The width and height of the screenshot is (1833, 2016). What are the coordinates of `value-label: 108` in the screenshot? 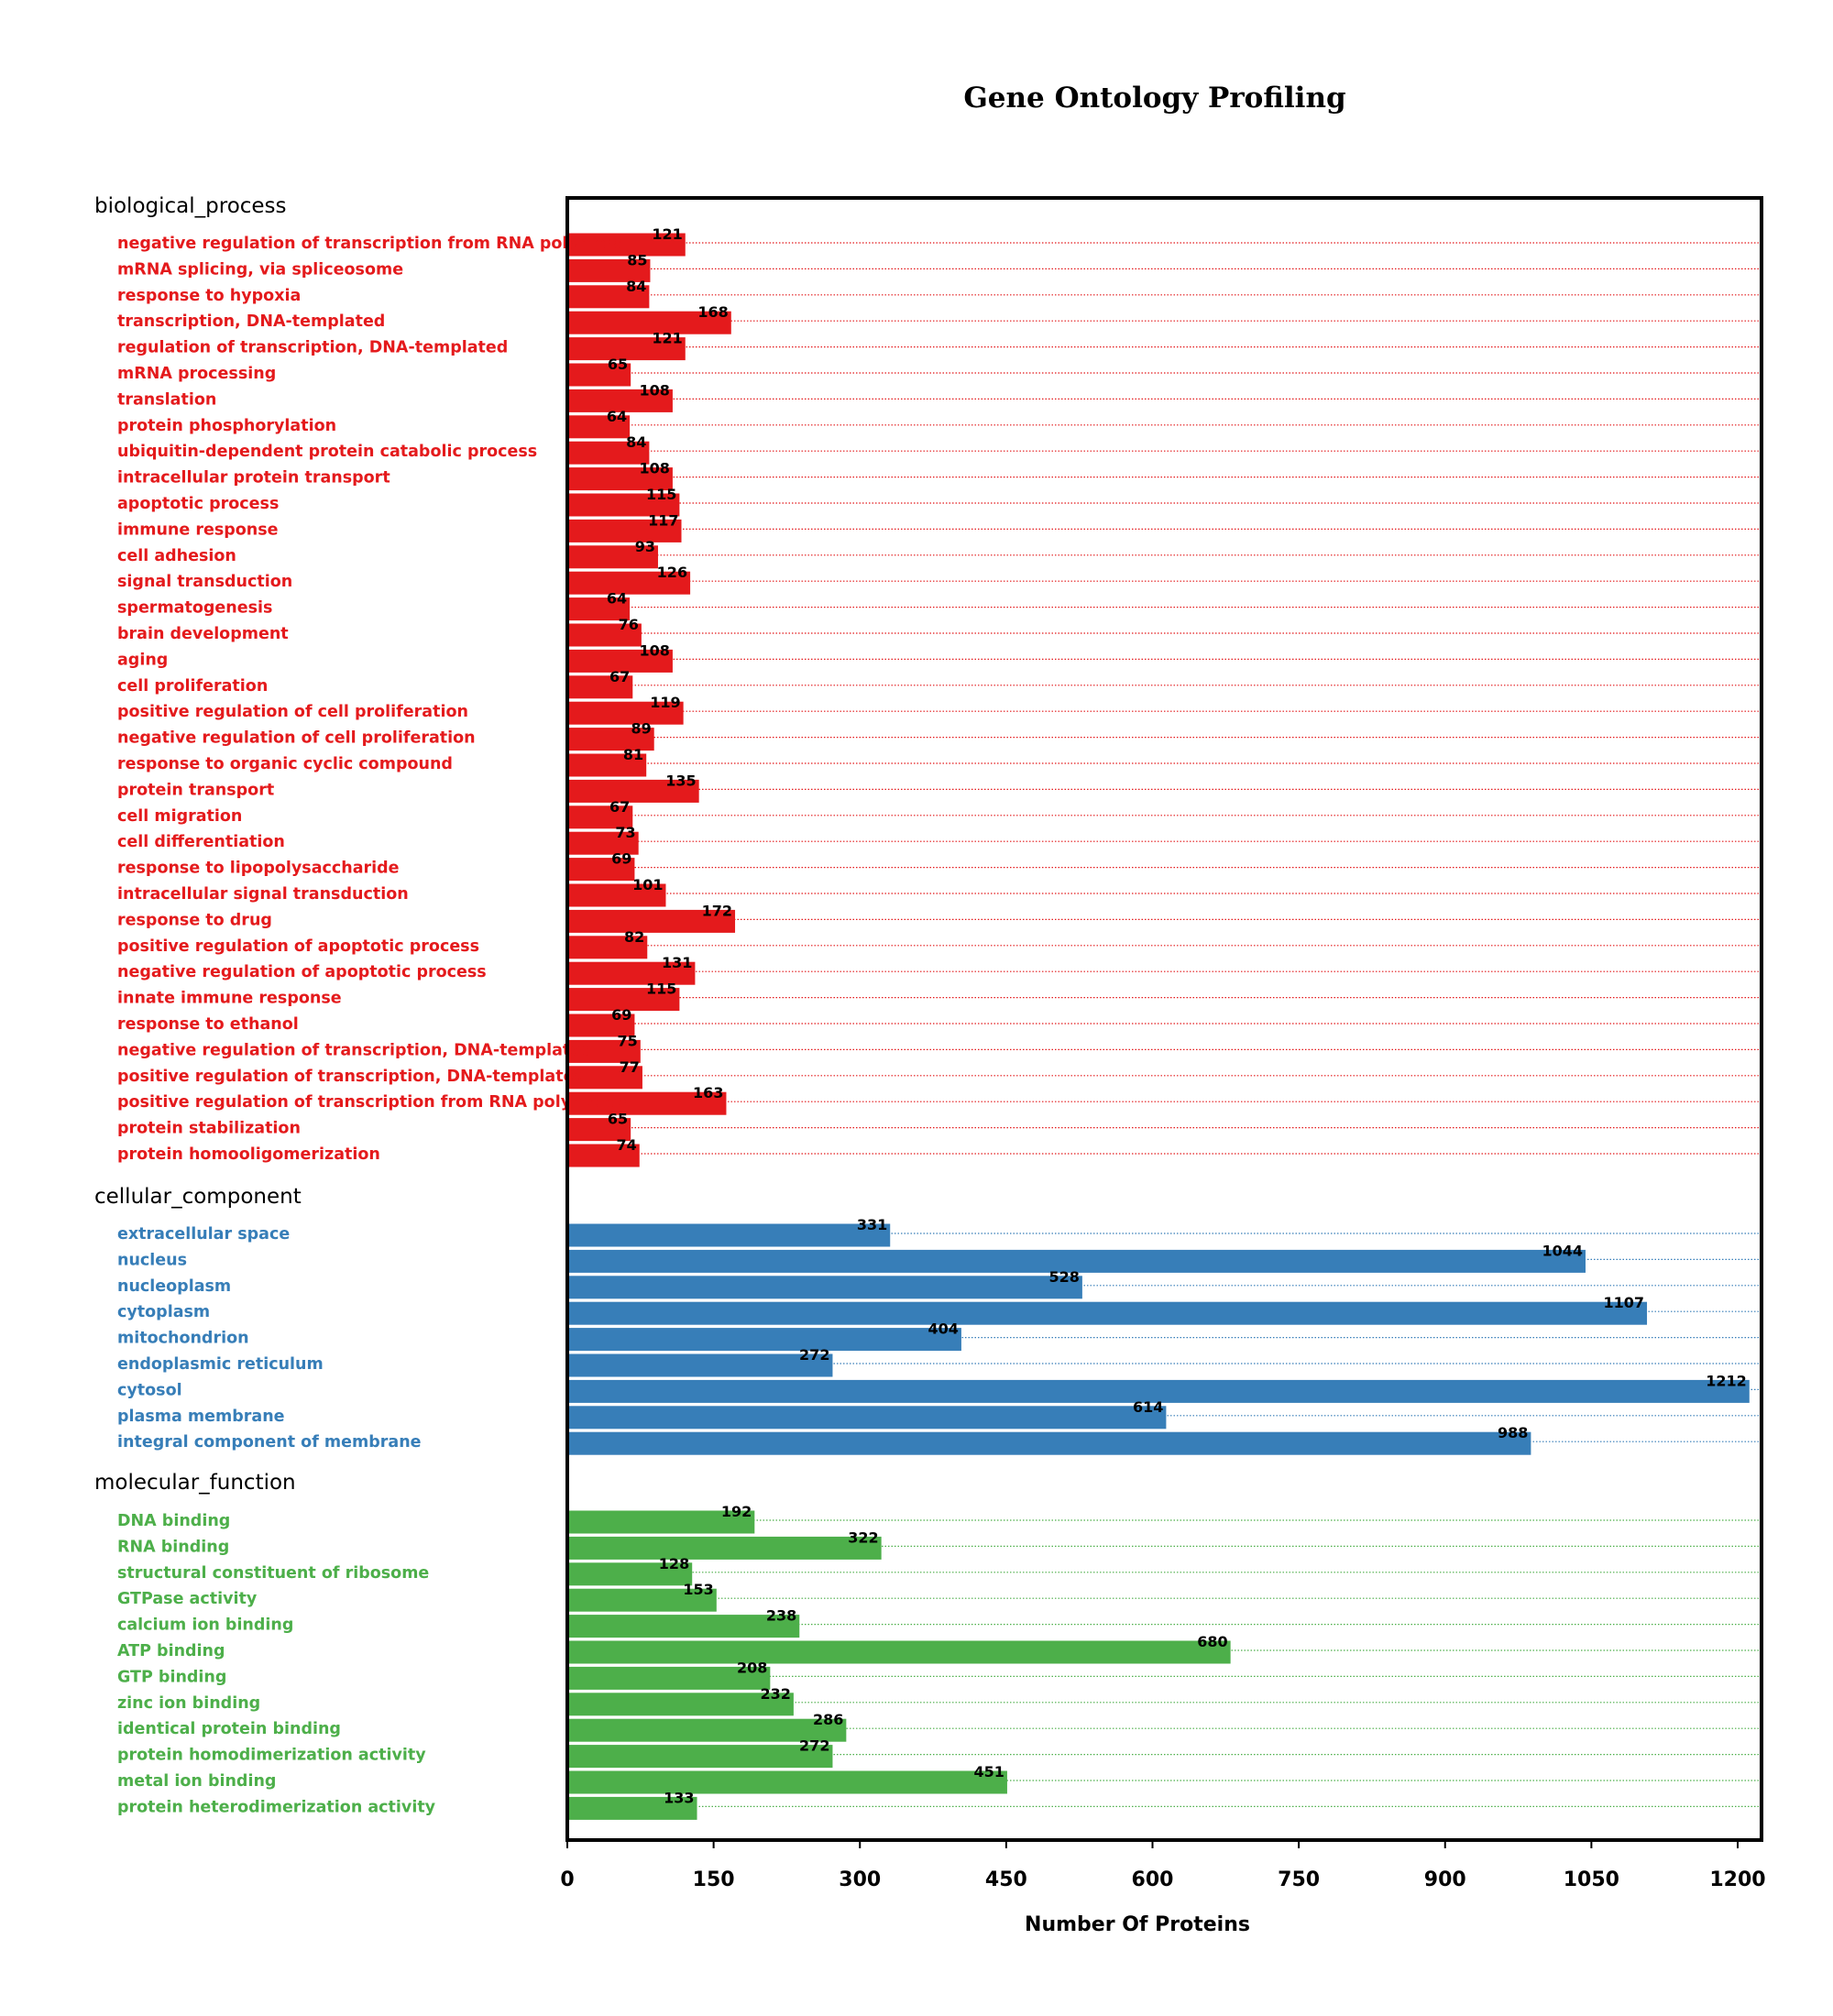 It's located at (655, 650).